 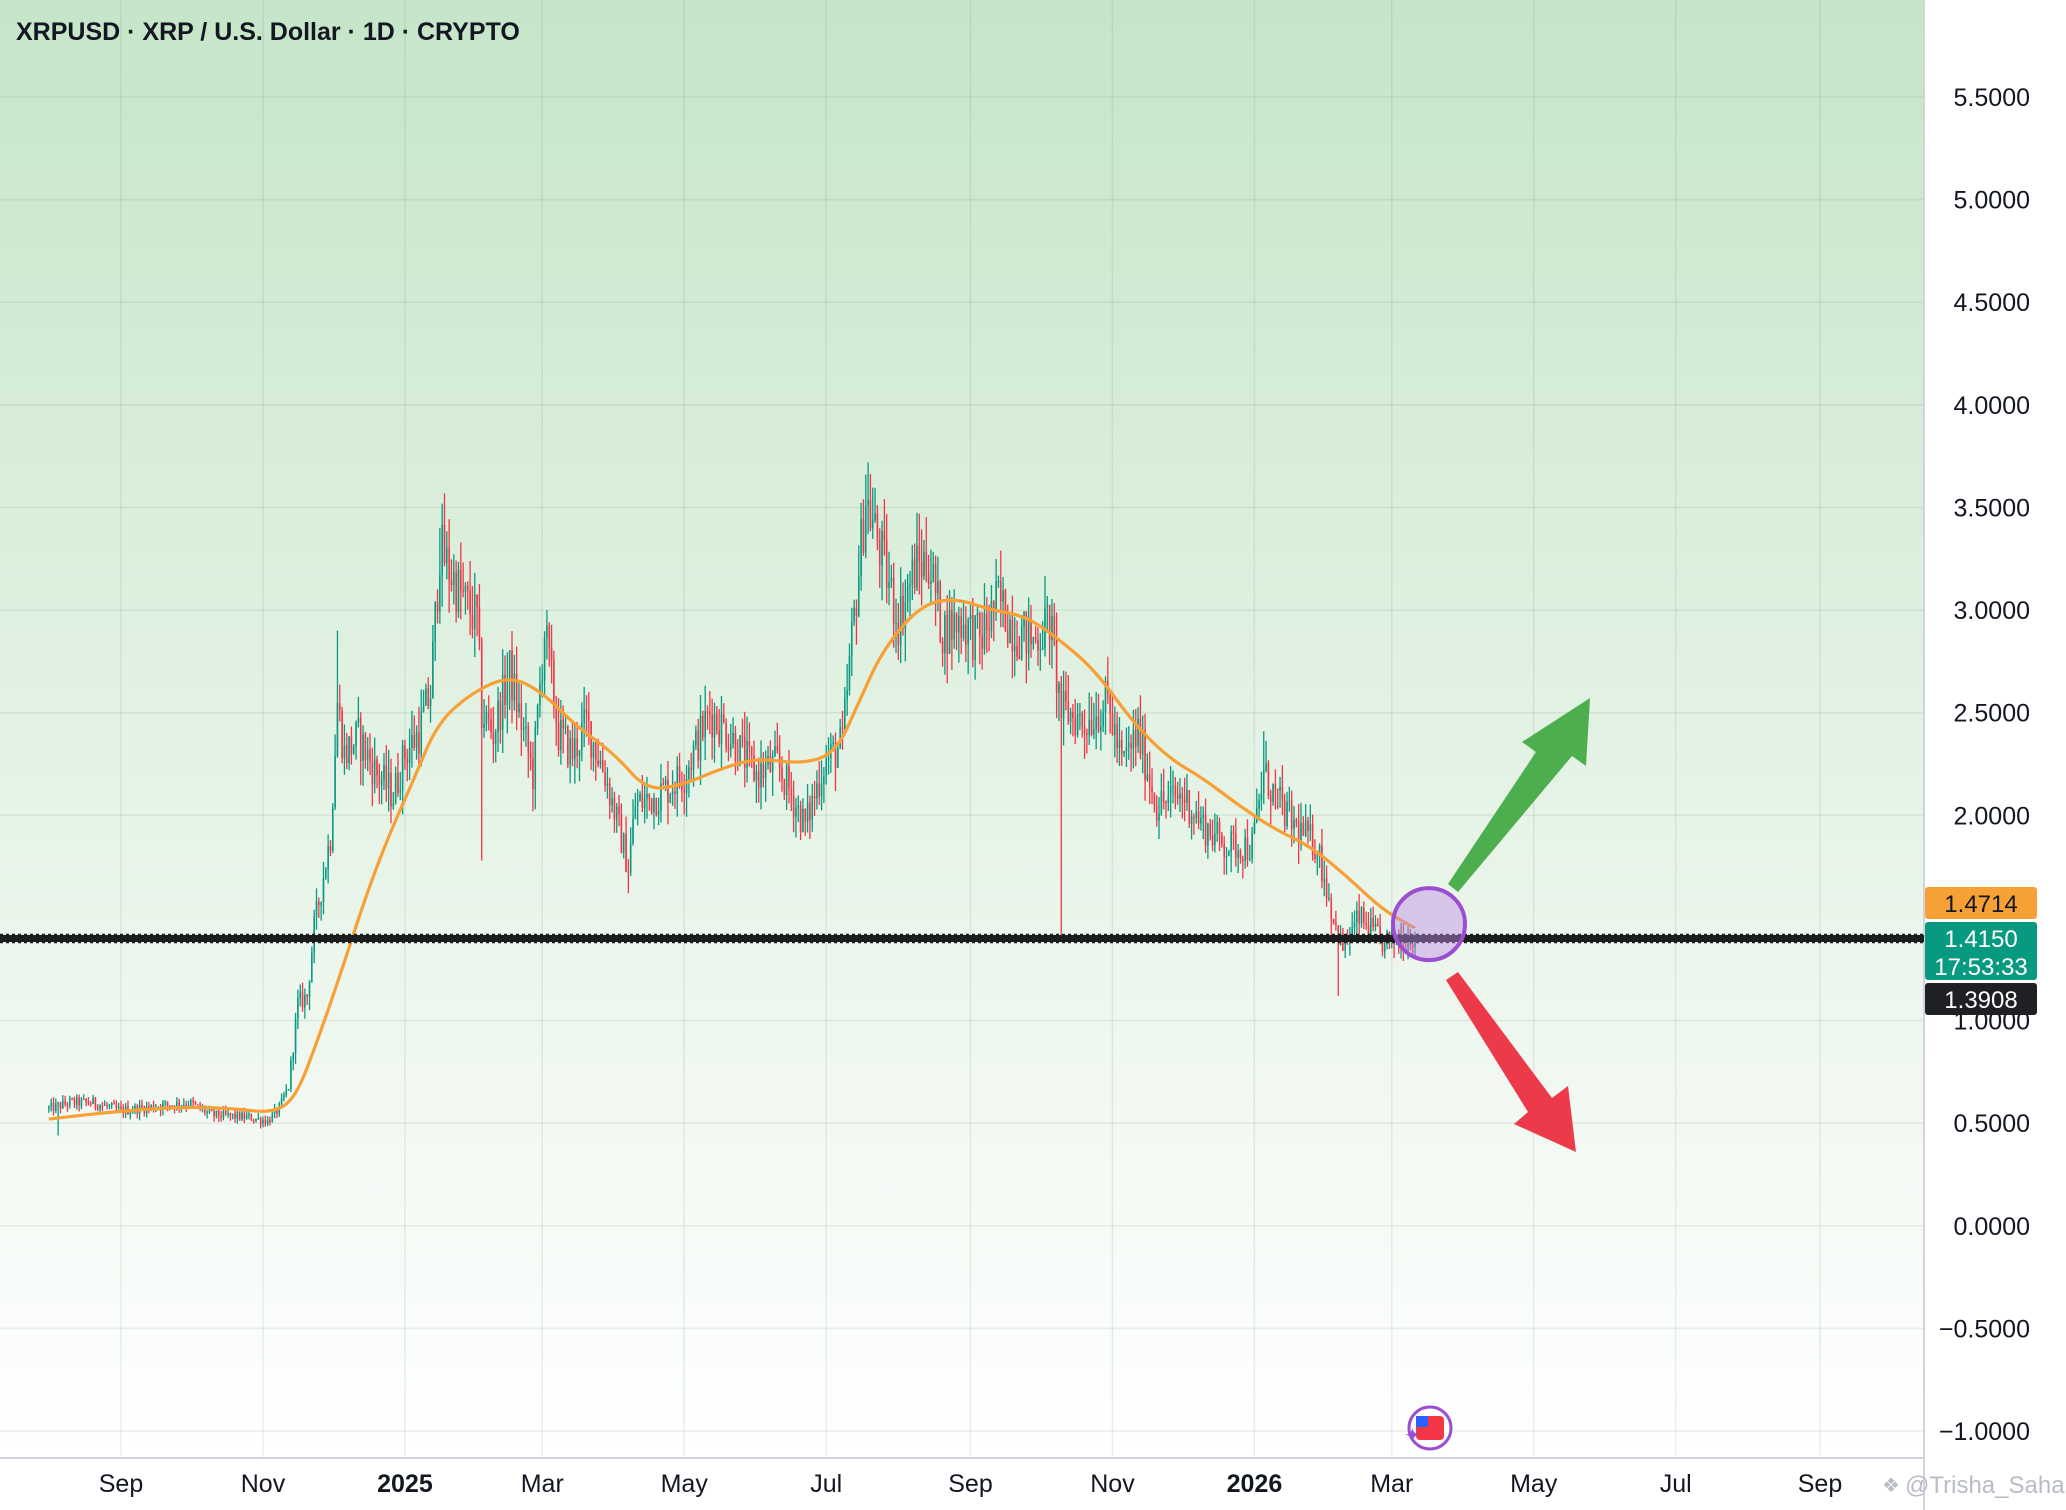 I want to click on ma-price-label: 1.4714, so click(x=1981, y=903).